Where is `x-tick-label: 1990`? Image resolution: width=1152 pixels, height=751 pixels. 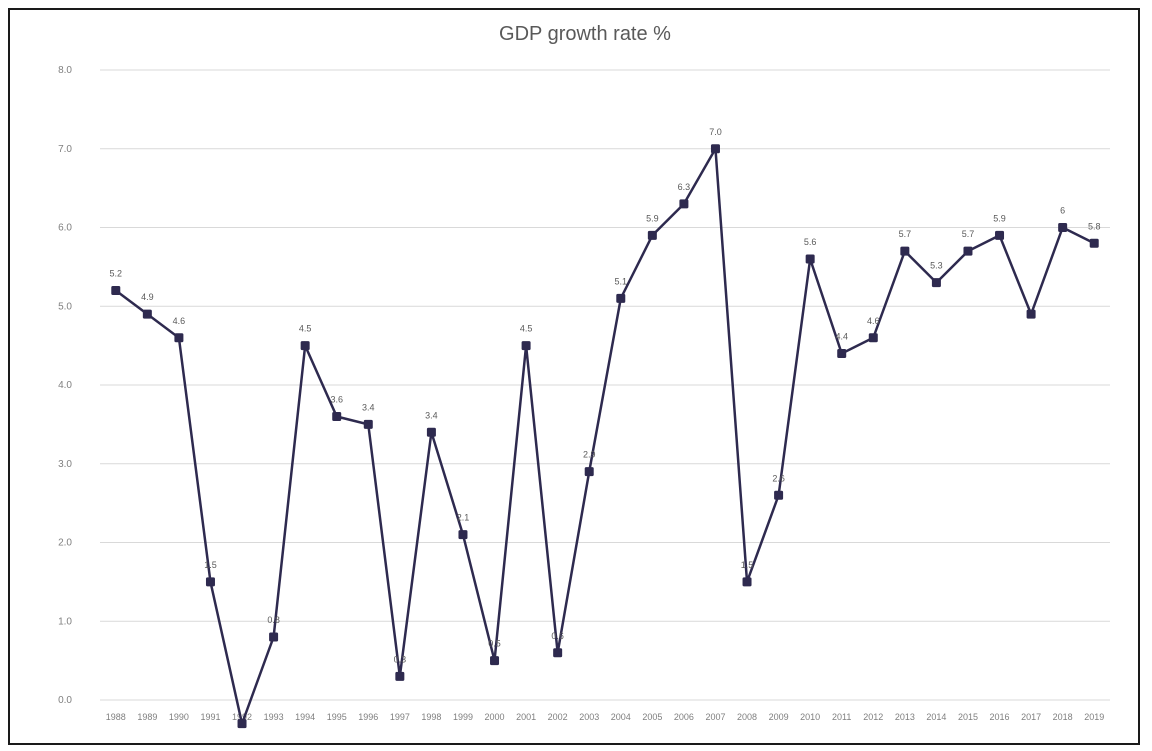 x-tick-label: 1990 is located at coordinates (179, 717).